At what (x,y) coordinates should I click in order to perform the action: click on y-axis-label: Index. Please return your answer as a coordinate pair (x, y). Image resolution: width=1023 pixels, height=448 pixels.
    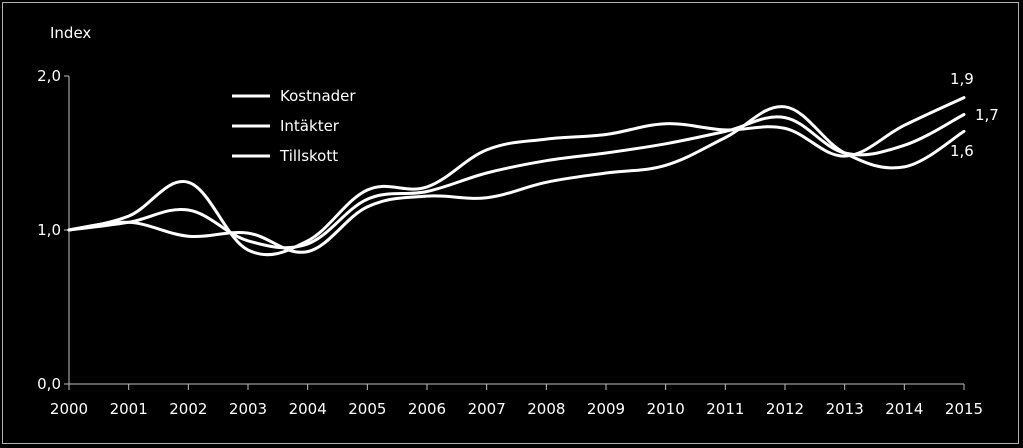
    Looking at the image, I should click on (70, 33).